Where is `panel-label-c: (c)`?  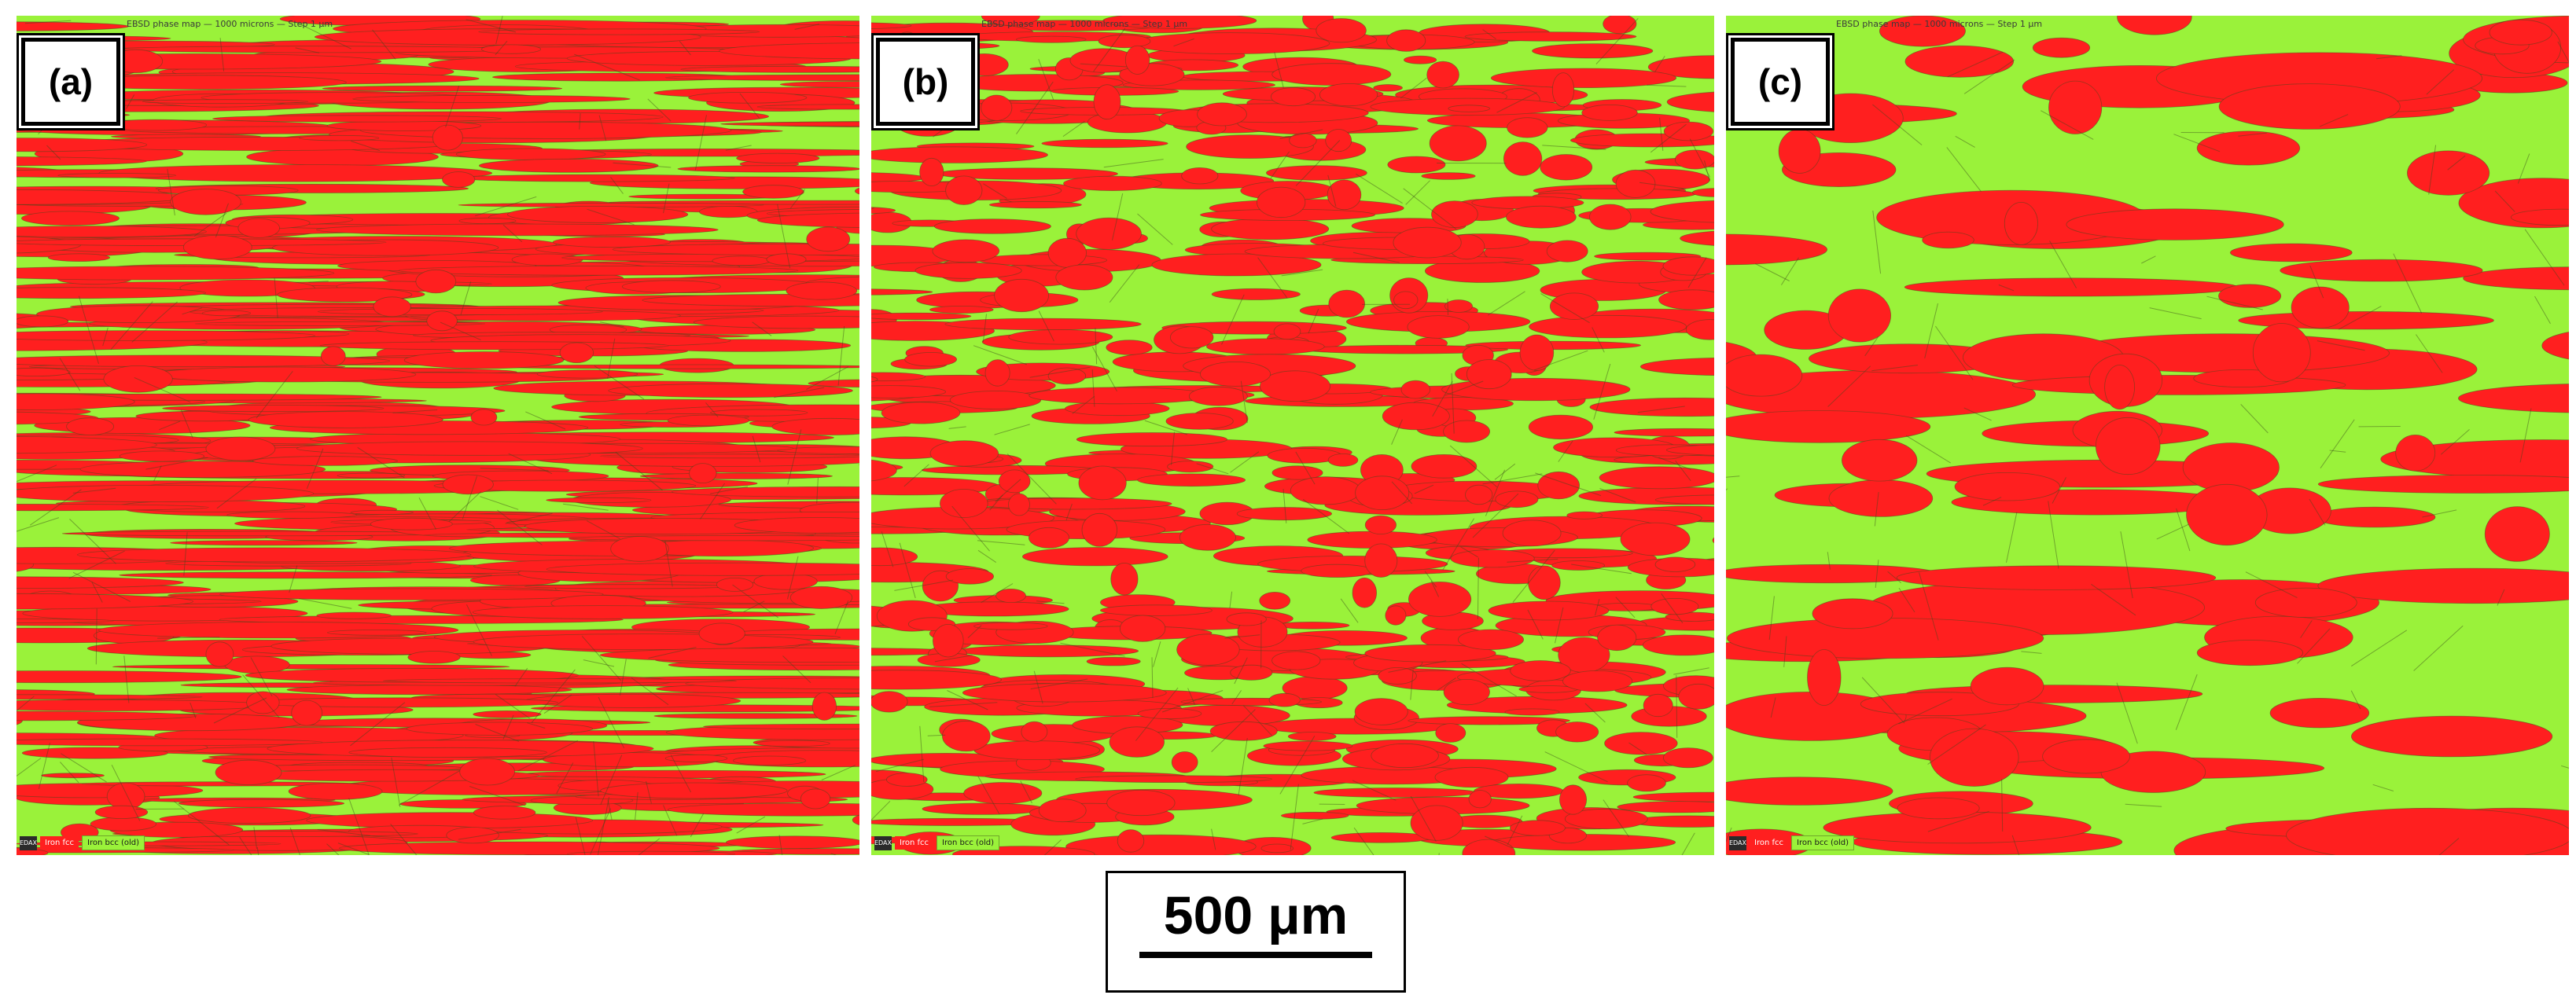
panel-label-c: (c) is located at coordinates (1780, 82).